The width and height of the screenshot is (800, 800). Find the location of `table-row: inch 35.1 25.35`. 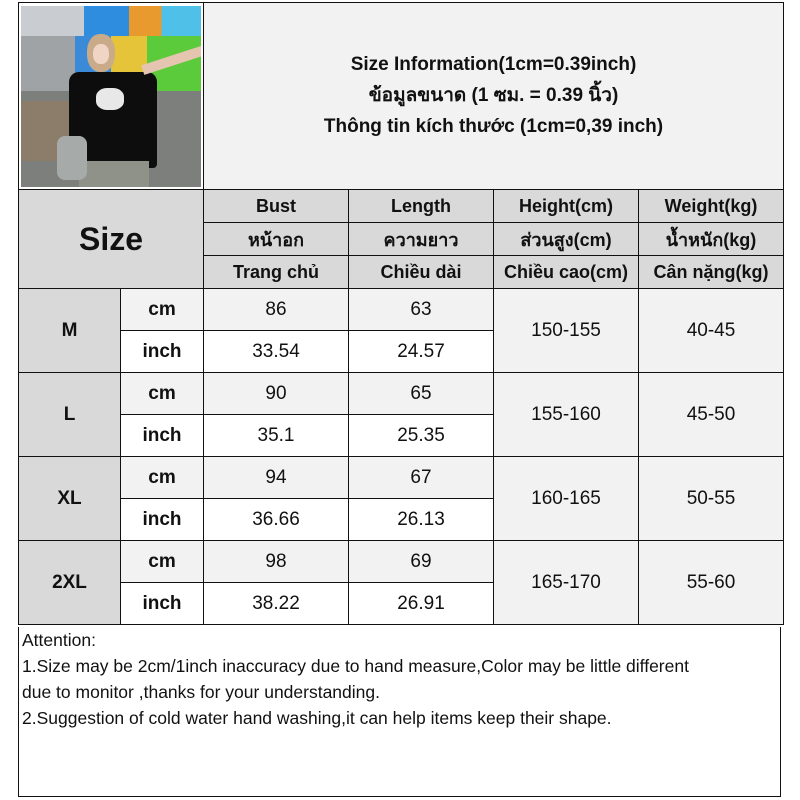

table-row: inch 35.1 25.35 is located at coordinates (401, 435).